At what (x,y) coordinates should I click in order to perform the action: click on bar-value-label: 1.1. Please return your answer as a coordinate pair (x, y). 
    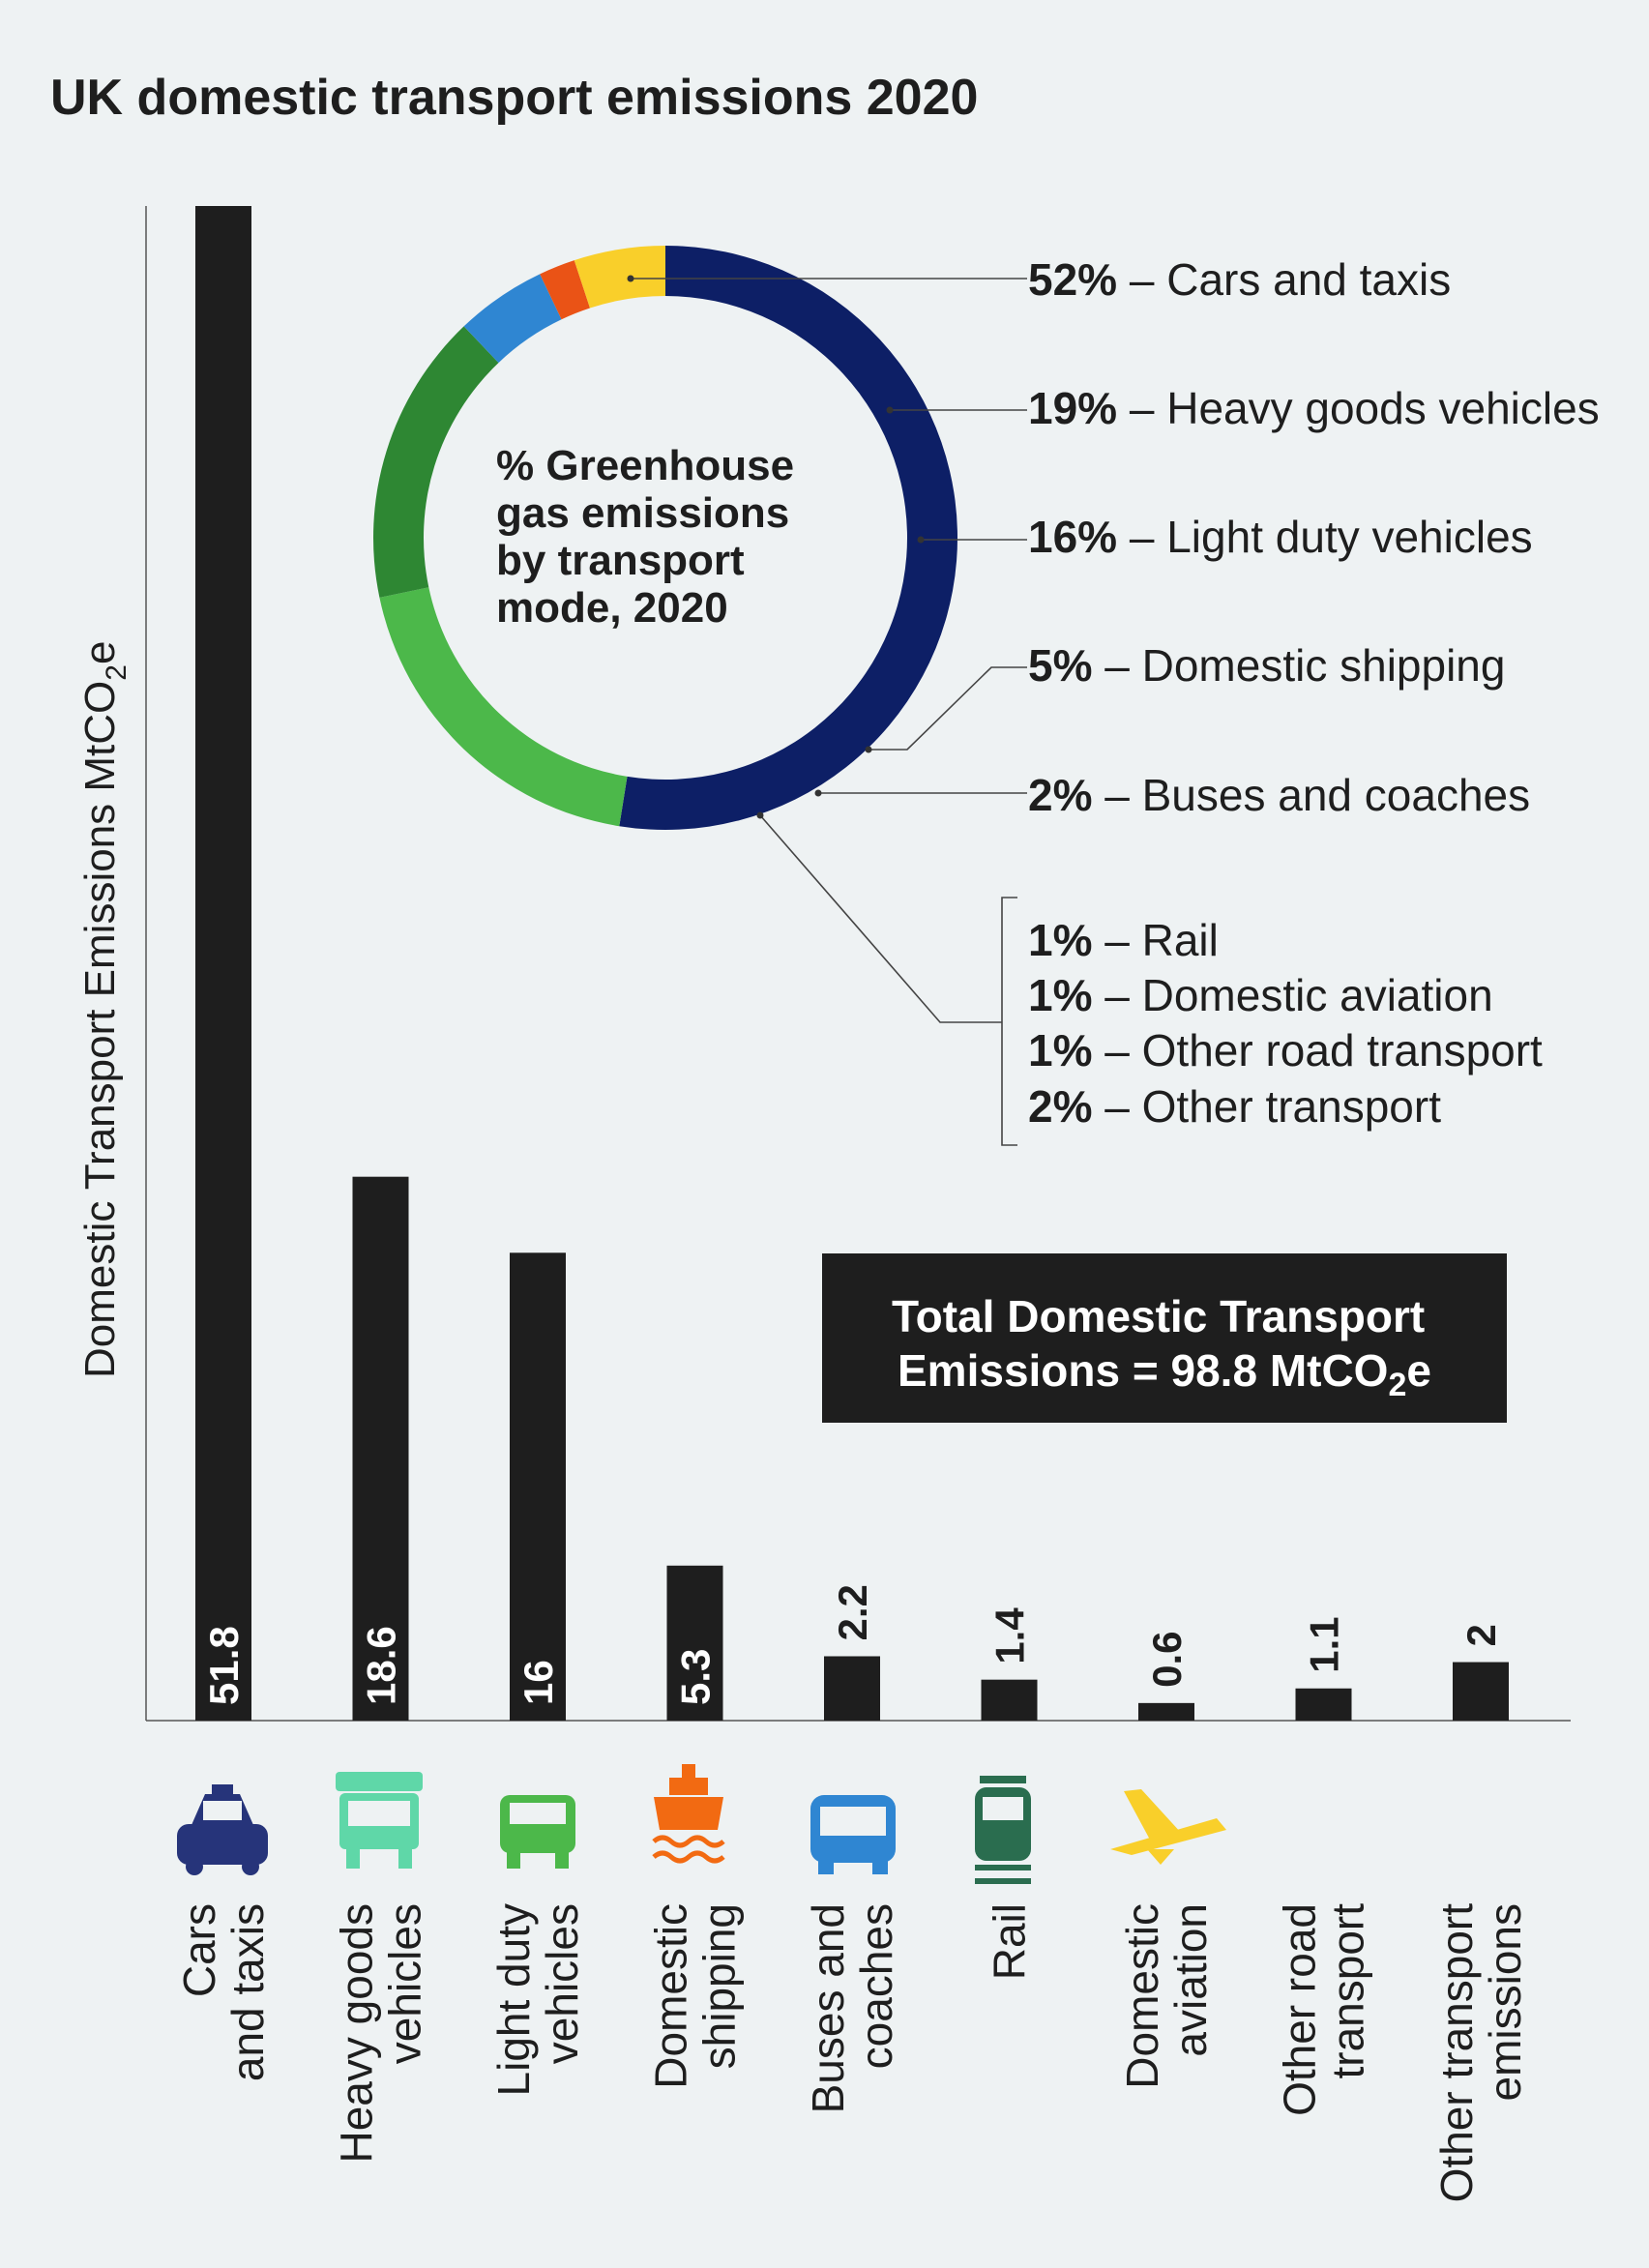
    Looking at the image, I should click on (1324, 1644).